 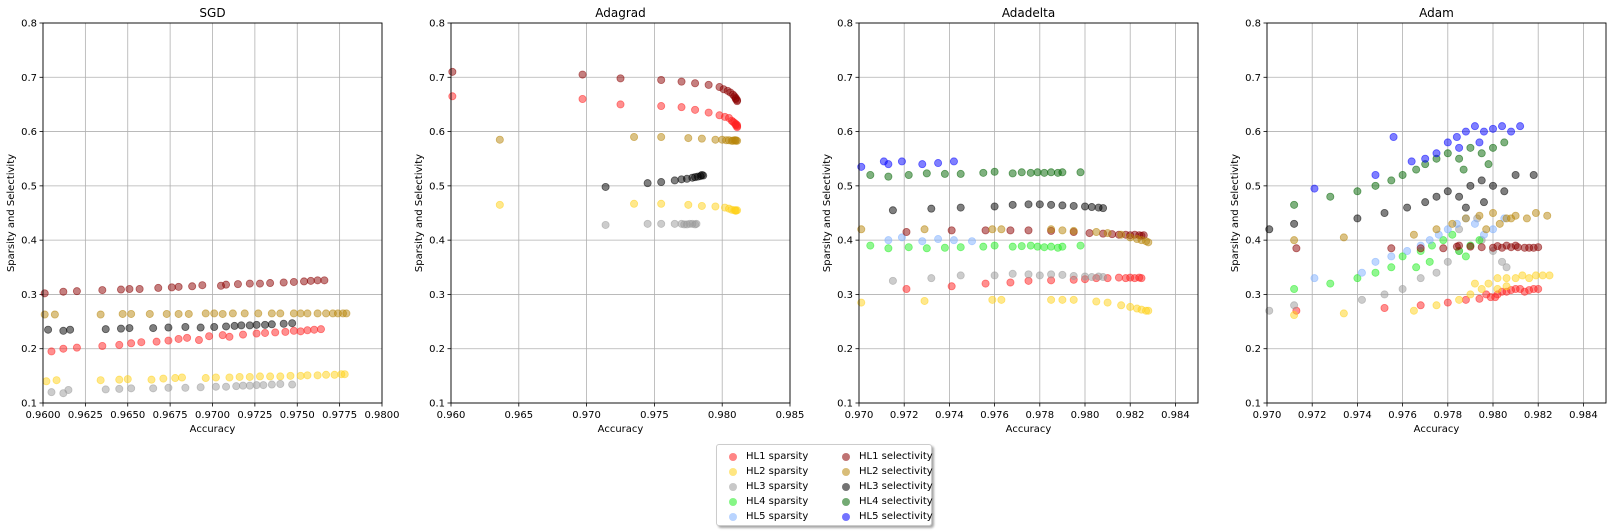 I want to click on x-tick-label: 0.980, so click(x=722, y=415).